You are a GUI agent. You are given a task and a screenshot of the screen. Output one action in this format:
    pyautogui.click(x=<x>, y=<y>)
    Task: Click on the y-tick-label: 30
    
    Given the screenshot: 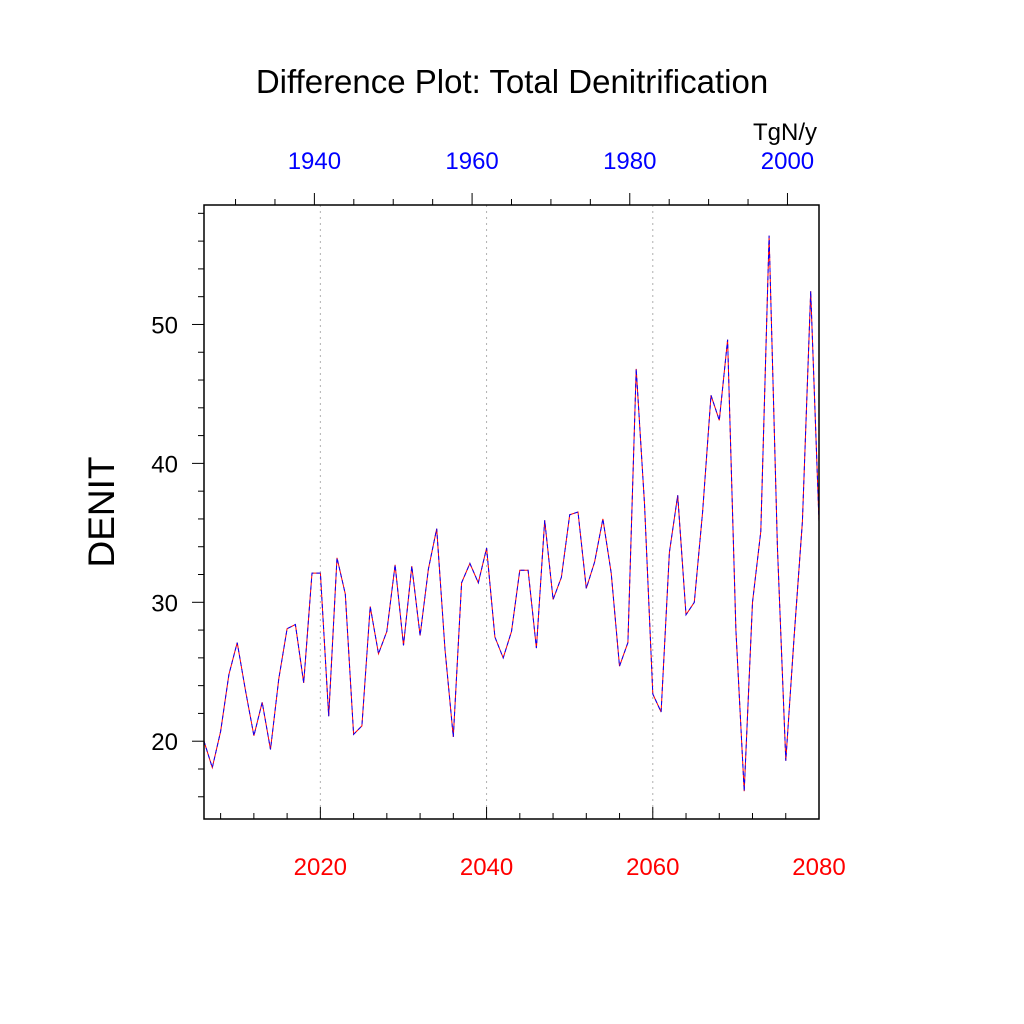 What is the action you would take?
    pyautogui.click(x=164, y=603)
    